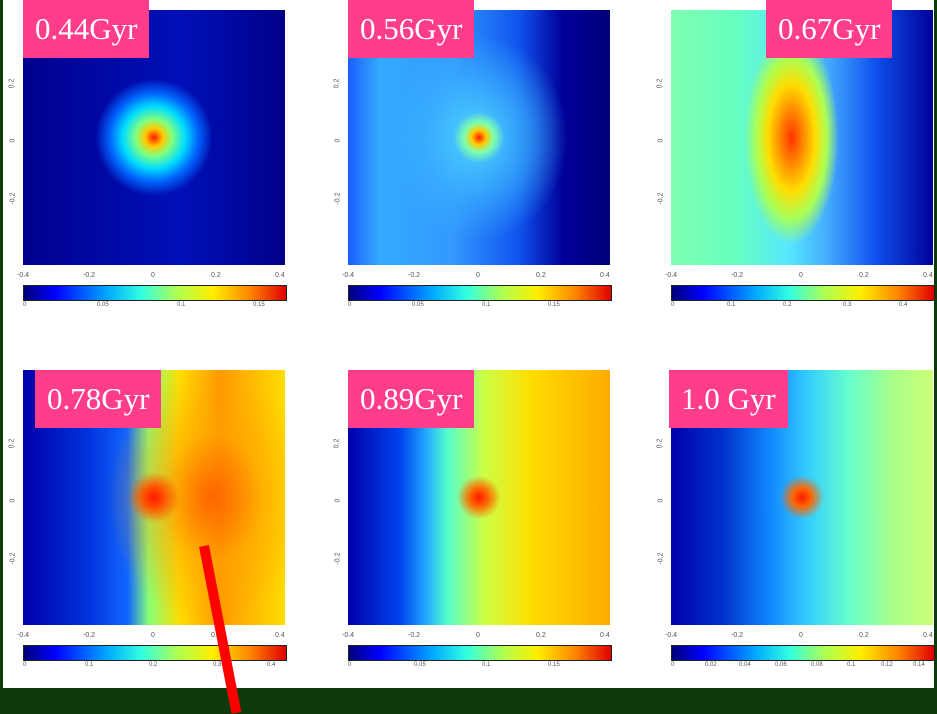 Image resolution: width=937 pixels, height=714 pixels. Describe the element at coordinates (829, 29) in the screenshot. I see `time-label: 0.67Gyr` at that location.